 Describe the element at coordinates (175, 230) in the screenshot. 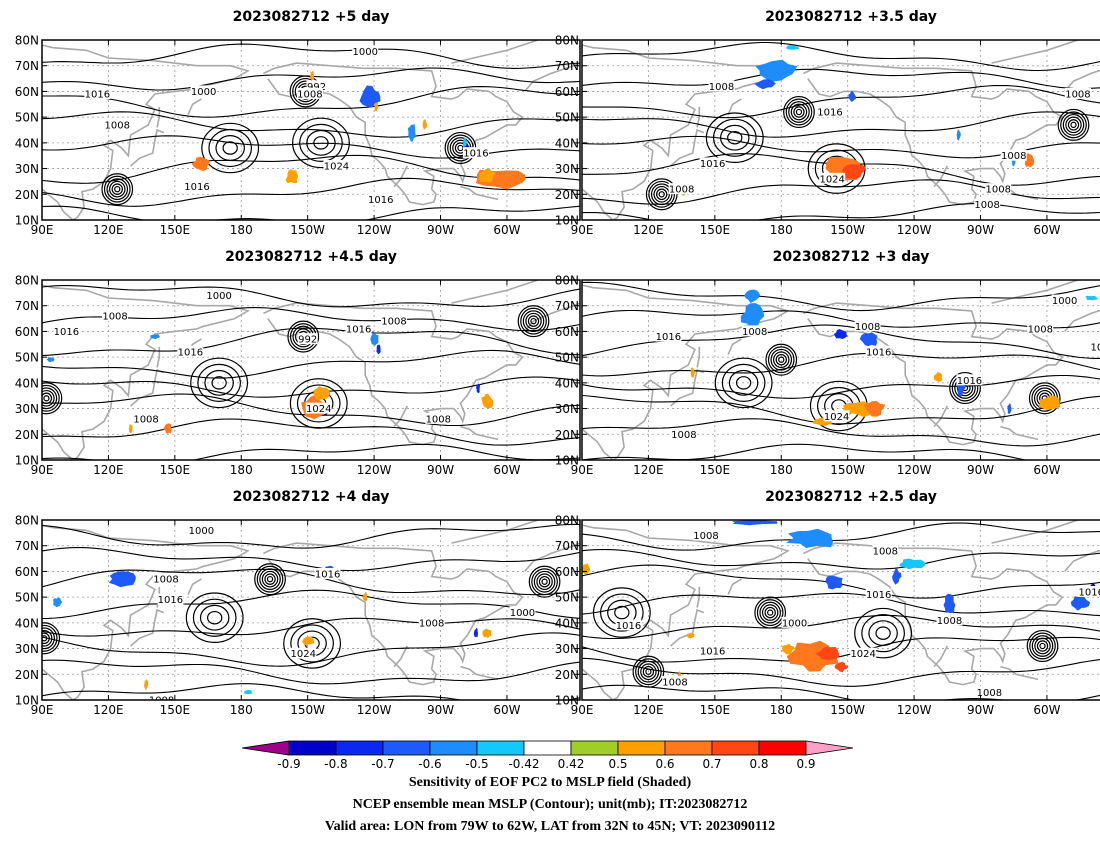

I see `x-tick-label: 150E` at that location.